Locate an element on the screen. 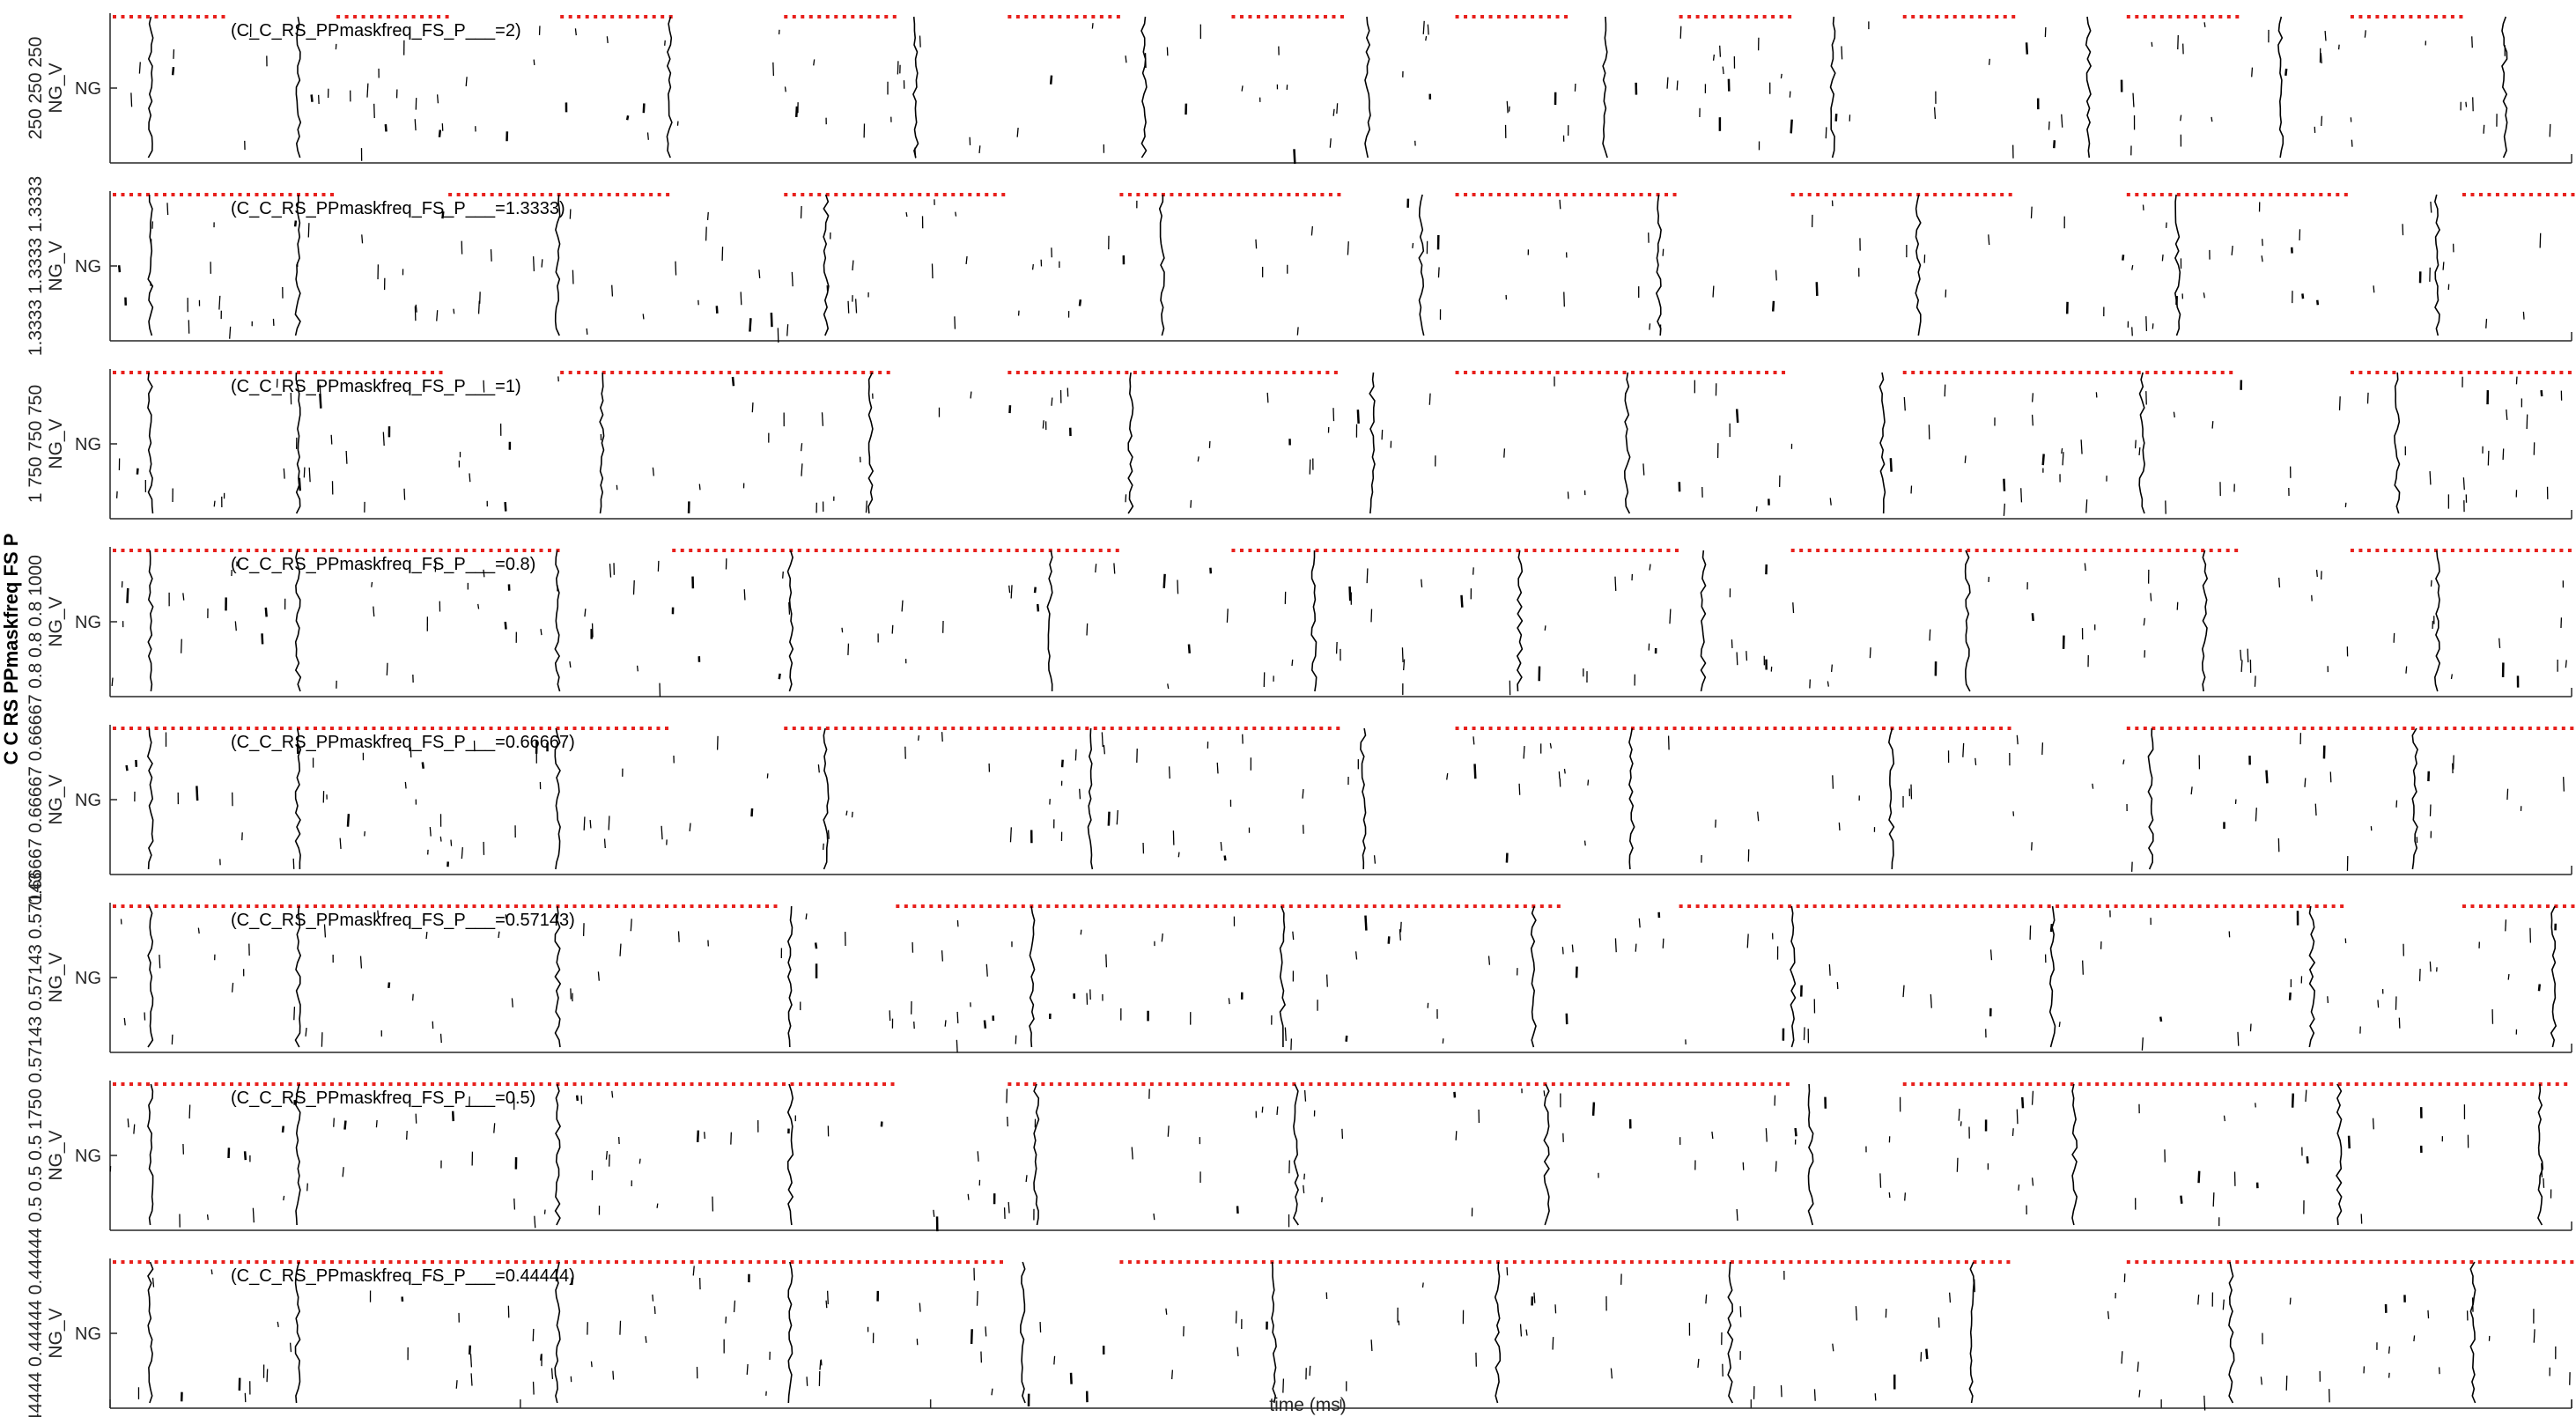 The width and height of the screenshot is (2576, 1417). panel-y-label: NG_V is located at coordinates (56, 977).